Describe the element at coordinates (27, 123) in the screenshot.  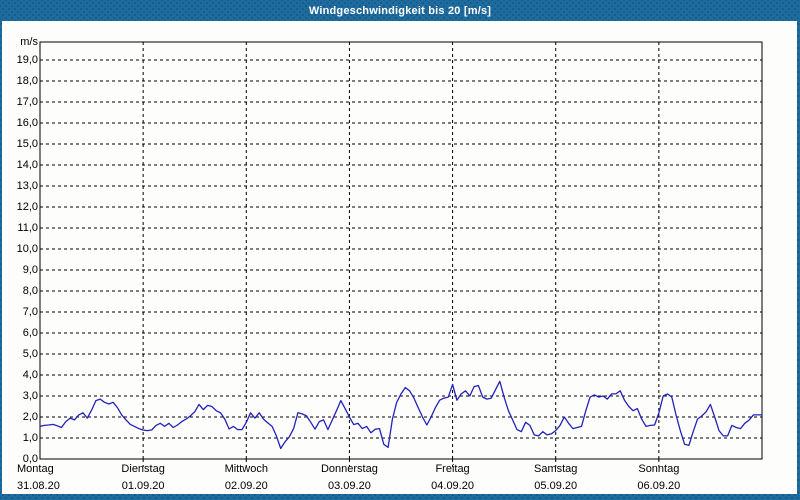
I see `y-tick-label: 16,0` at that location.